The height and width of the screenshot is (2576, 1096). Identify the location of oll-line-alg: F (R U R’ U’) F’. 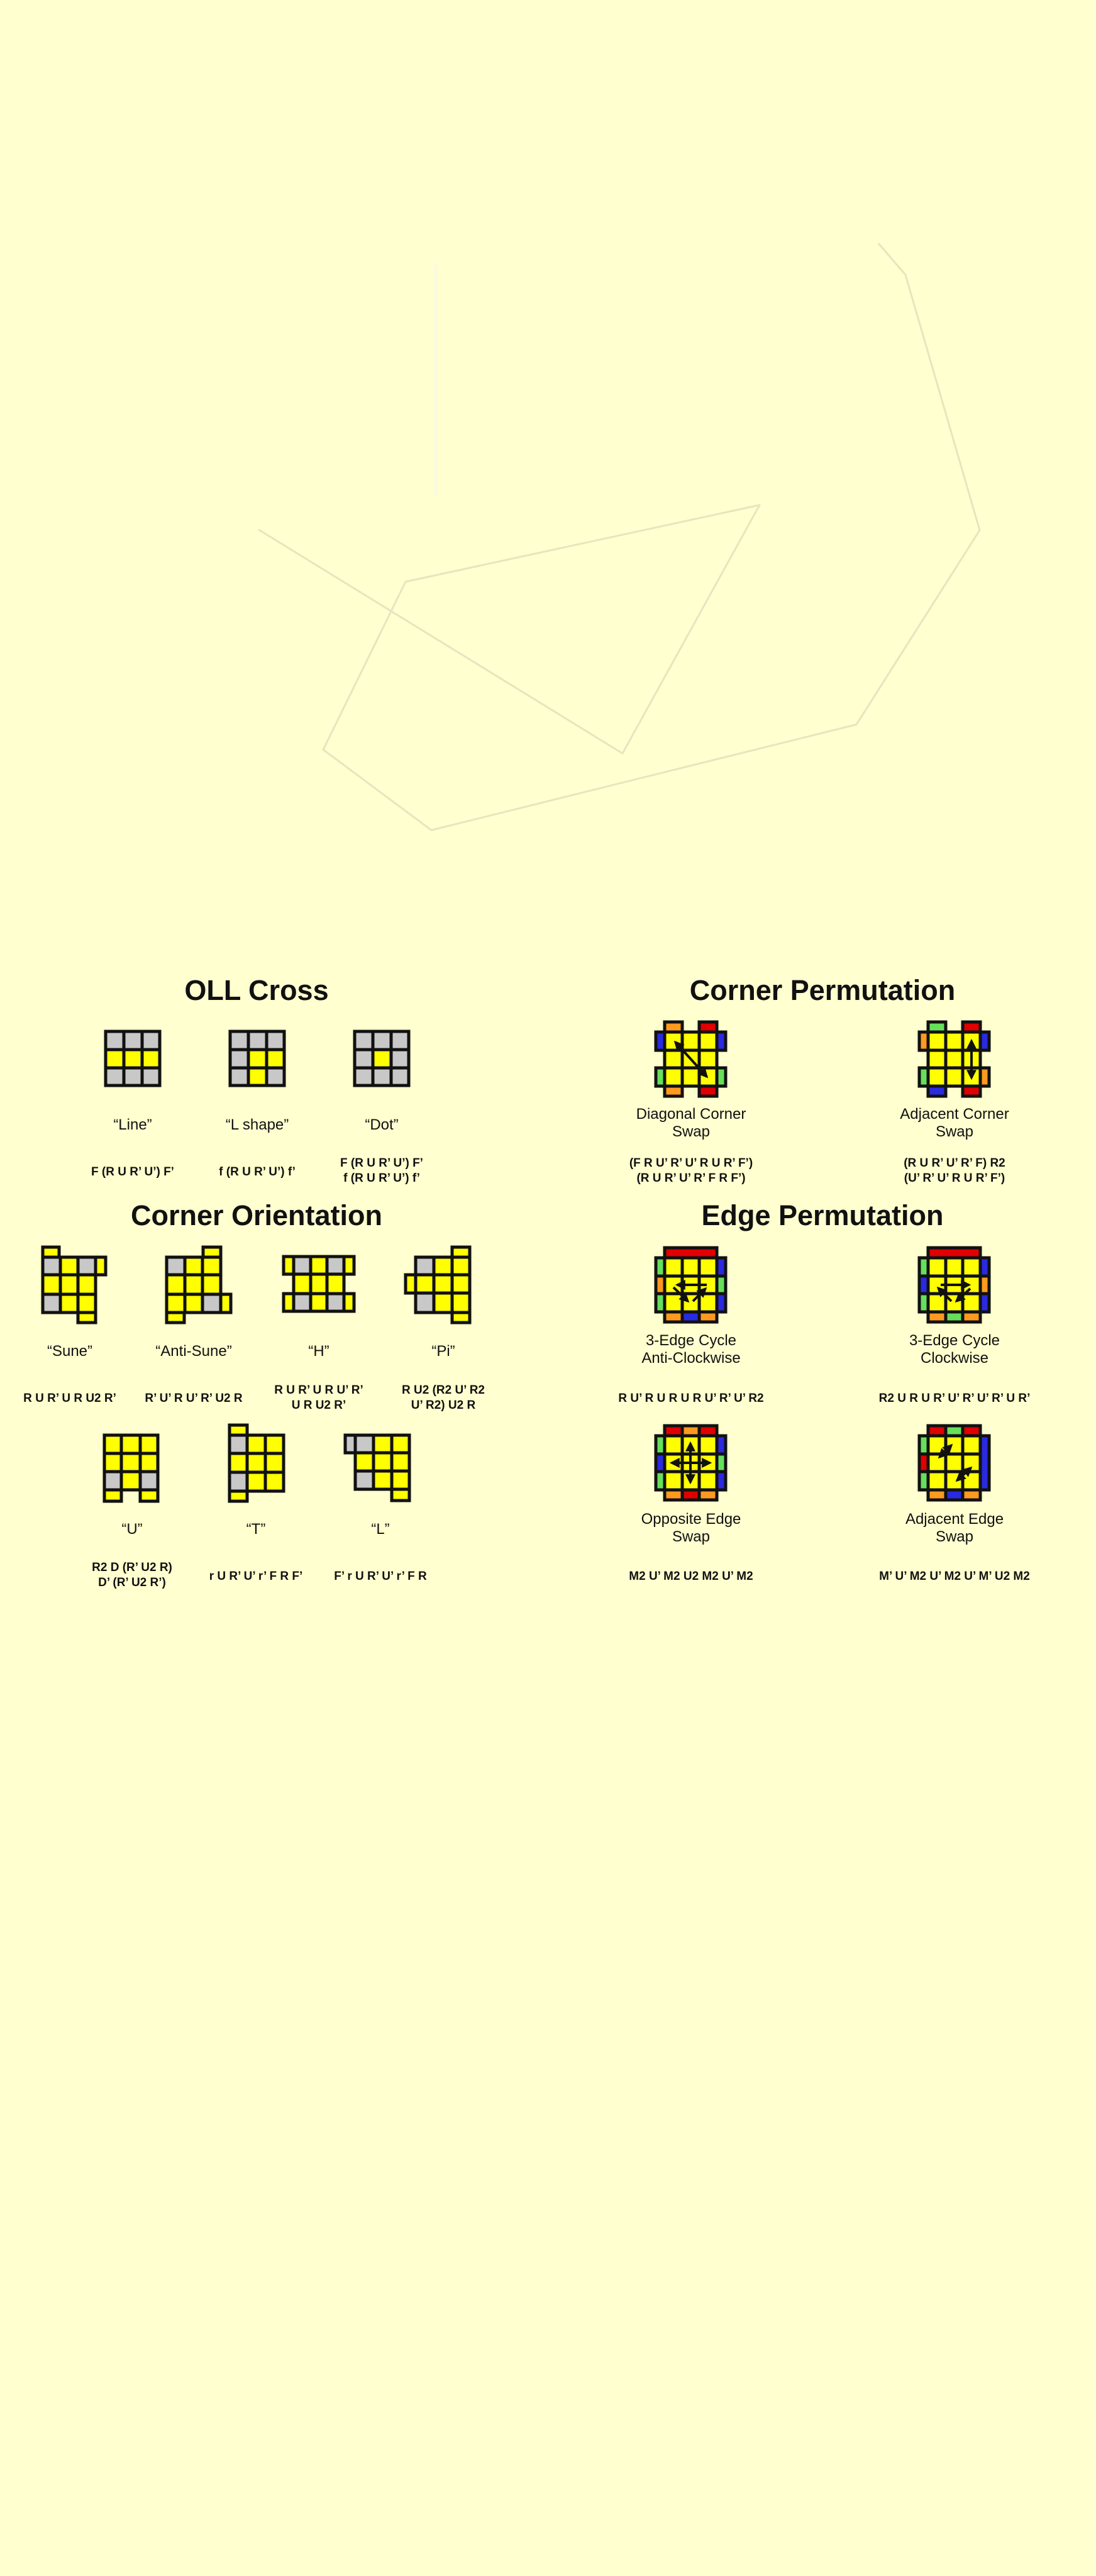
(132, 1172).